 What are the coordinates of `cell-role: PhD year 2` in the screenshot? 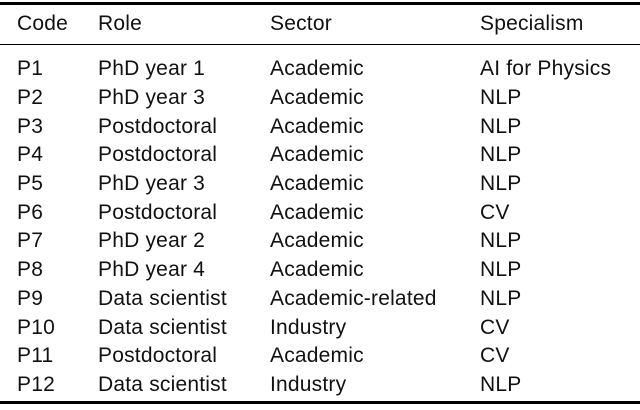 It's located at (152, 241).